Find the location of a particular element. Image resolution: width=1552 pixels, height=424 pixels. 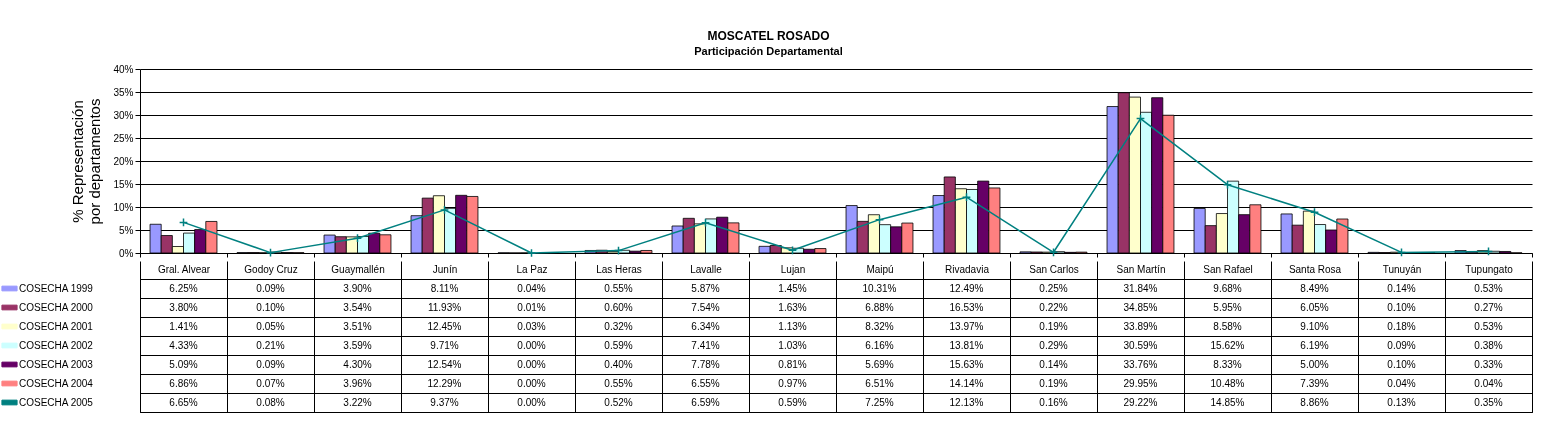

data-label: 31.84% is located at coordinates (1140, 288).